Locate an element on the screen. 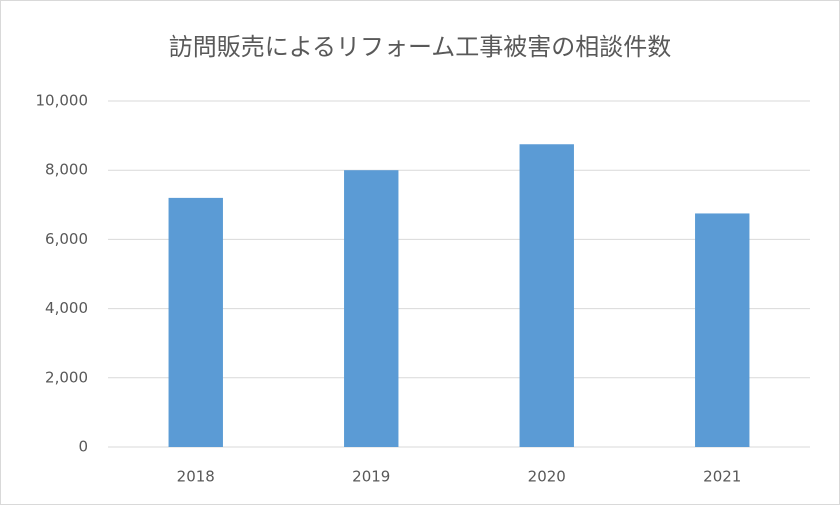  y-tick-label: 8,000 is located at coordinates (66, 170).